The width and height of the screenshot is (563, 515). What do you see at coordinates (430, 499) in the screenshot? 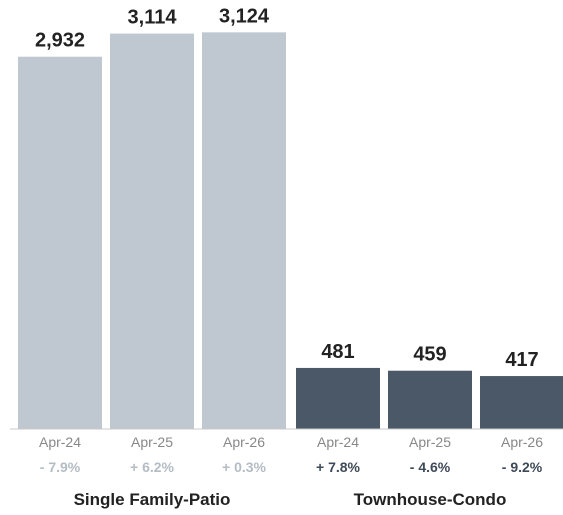
I see `group-label: Townhouse-Condo` at bounding box center [430, 499].